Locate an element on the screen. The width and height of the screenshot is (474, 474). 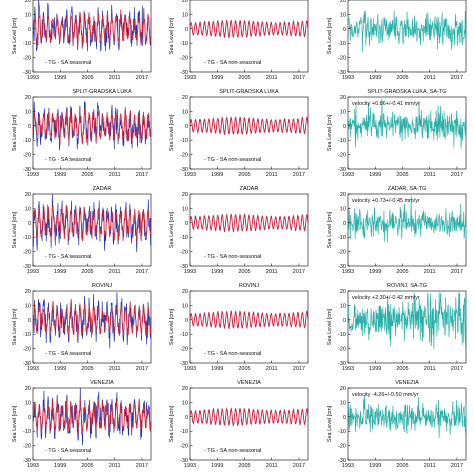
legend-seasonal: - TG - SA seasonal is located at coordinates (68, 451).